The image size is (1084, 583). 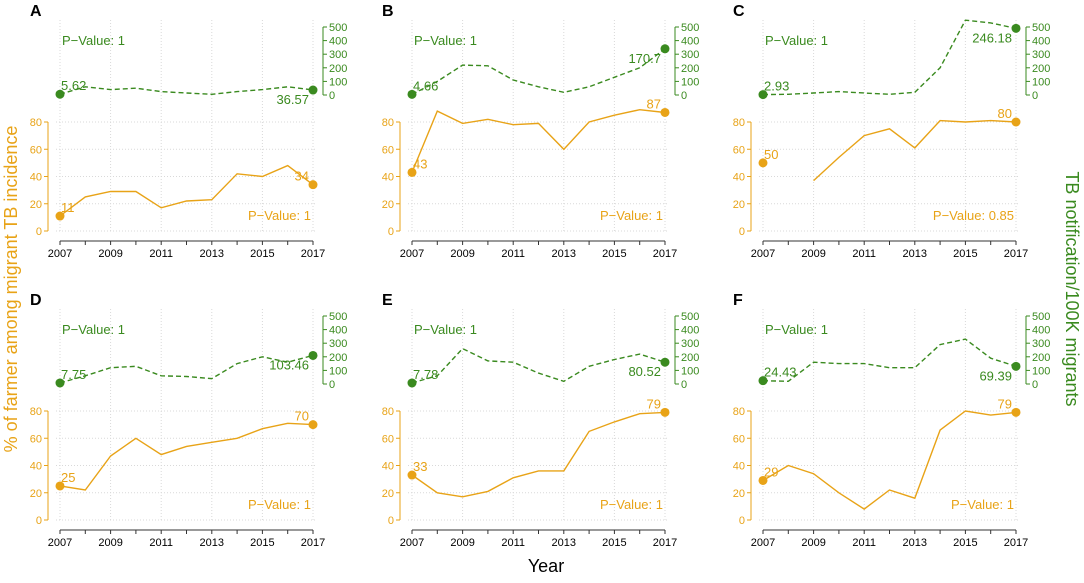 What do you see at coordinates (412, 254) in the screenshot?
I see `x-axis-tick-label: 2007` at bounding box center [412, 254].